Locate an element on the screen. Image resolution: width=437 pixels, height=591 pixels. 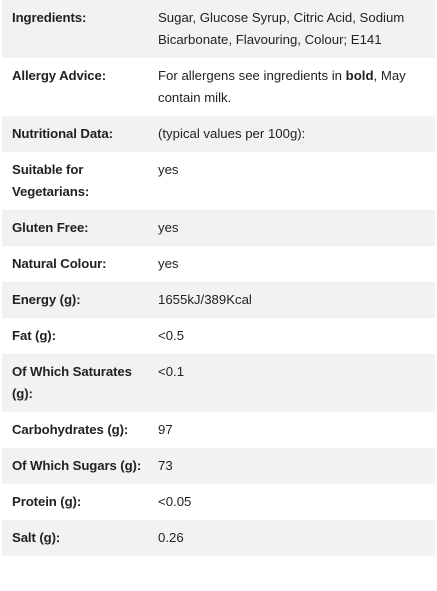
spec-row-suitable-for-vegetarians: Suitable for Vegetarians: yes is located at coordinates (218, 181).